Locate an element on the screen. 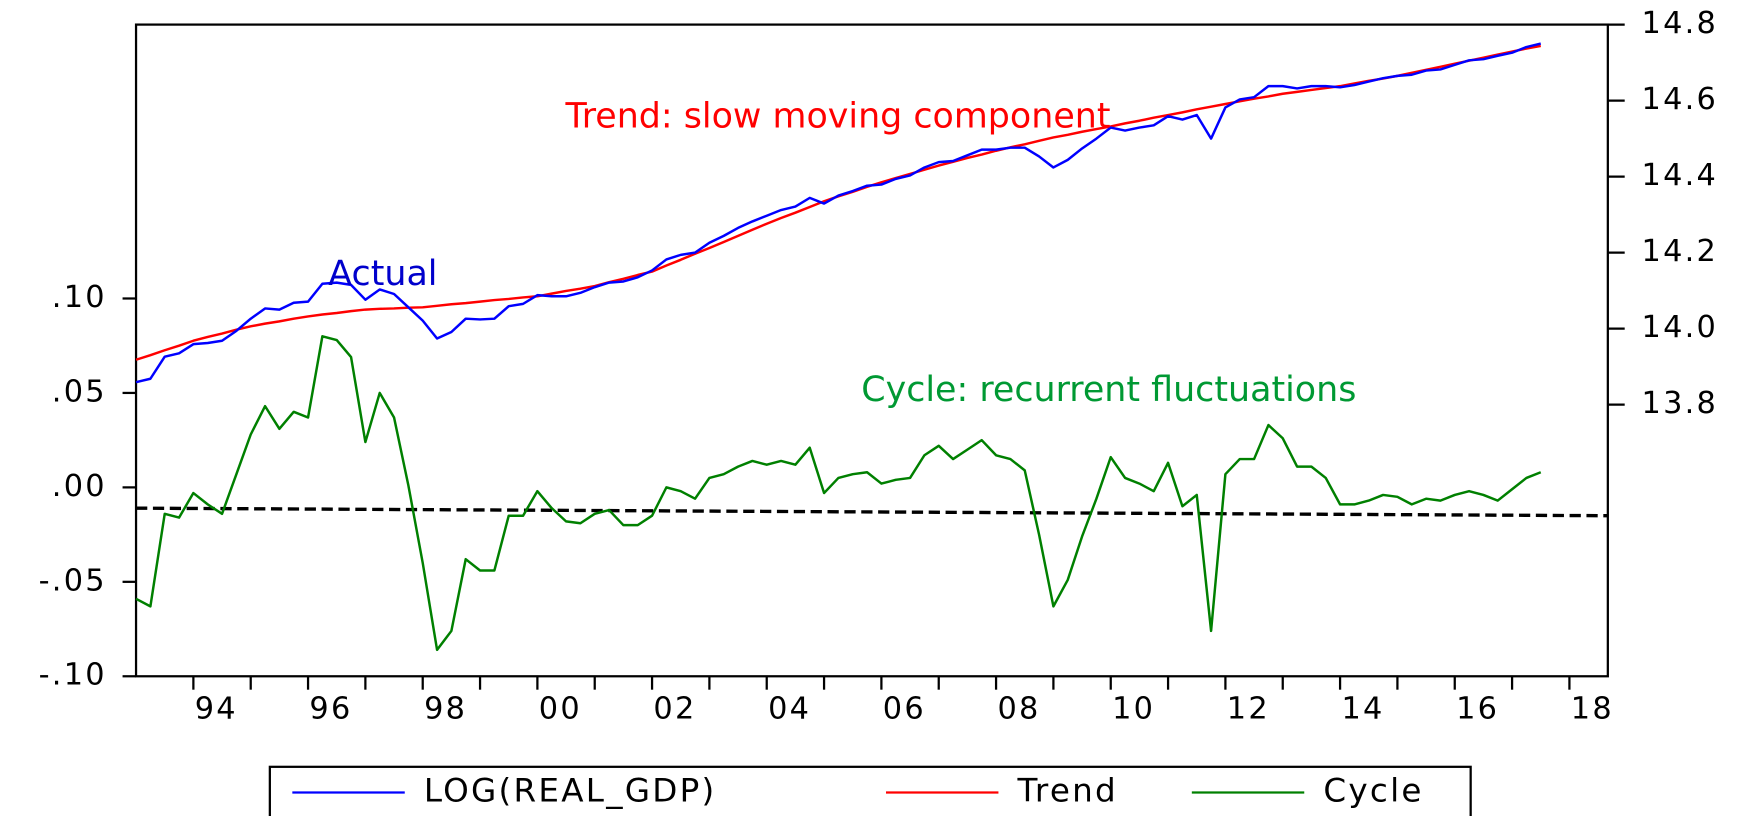 Image resolution: width=1754 pixels, height=816 pixels. reference-line is located at coordinates (872, 512).